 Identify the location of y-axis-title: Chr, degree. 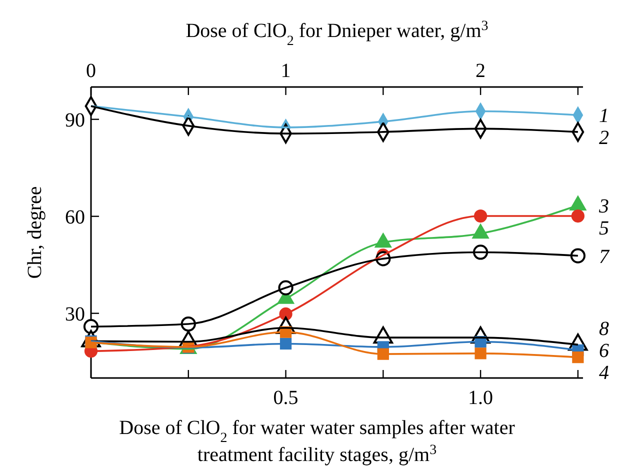
(35, 232).